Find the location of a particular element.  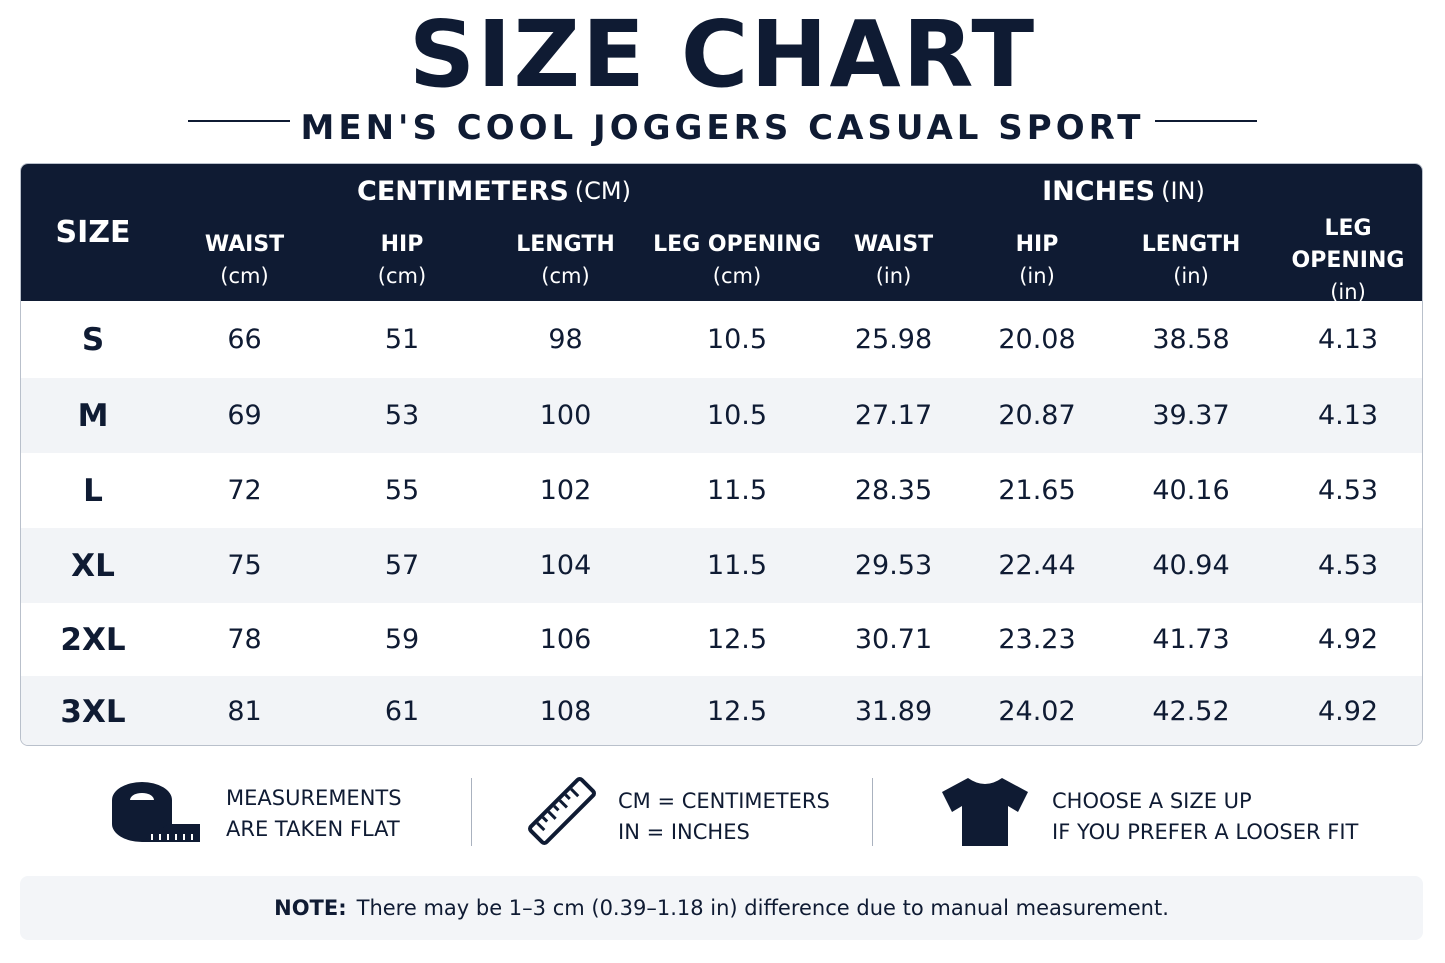

column-header: HIP (cm) is located at coordinates (402, 260).